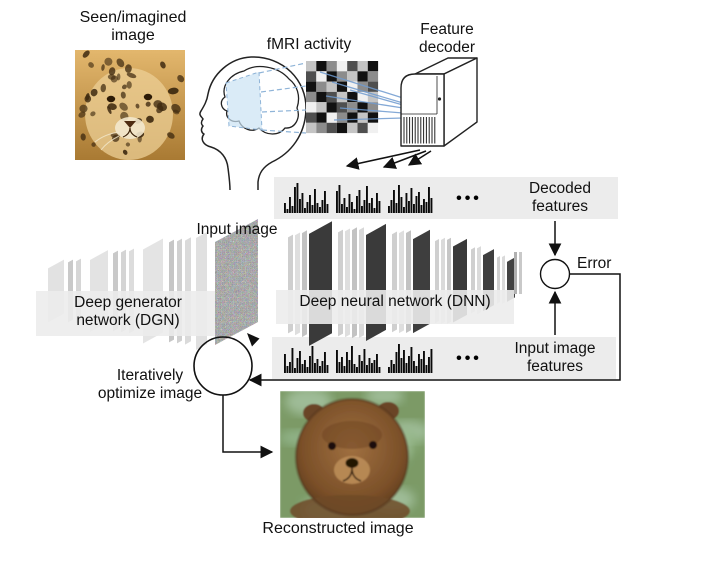 Image resolution: width=712 pixels, height=570 pixels. I want to click on feature-decoder-icon, so click(439, 102).